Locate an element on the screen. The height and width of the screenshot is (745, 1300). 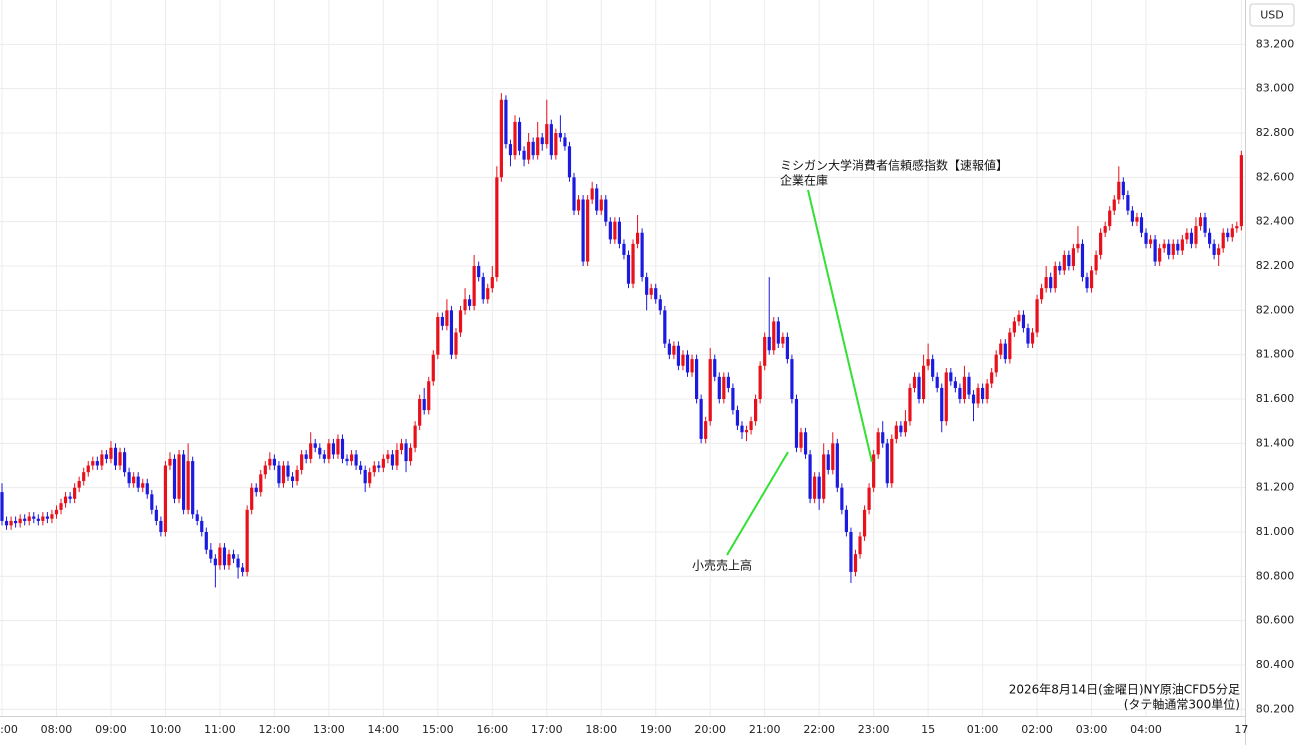
y-tick-label: 80.800 is located at coordinates (1275, 575).